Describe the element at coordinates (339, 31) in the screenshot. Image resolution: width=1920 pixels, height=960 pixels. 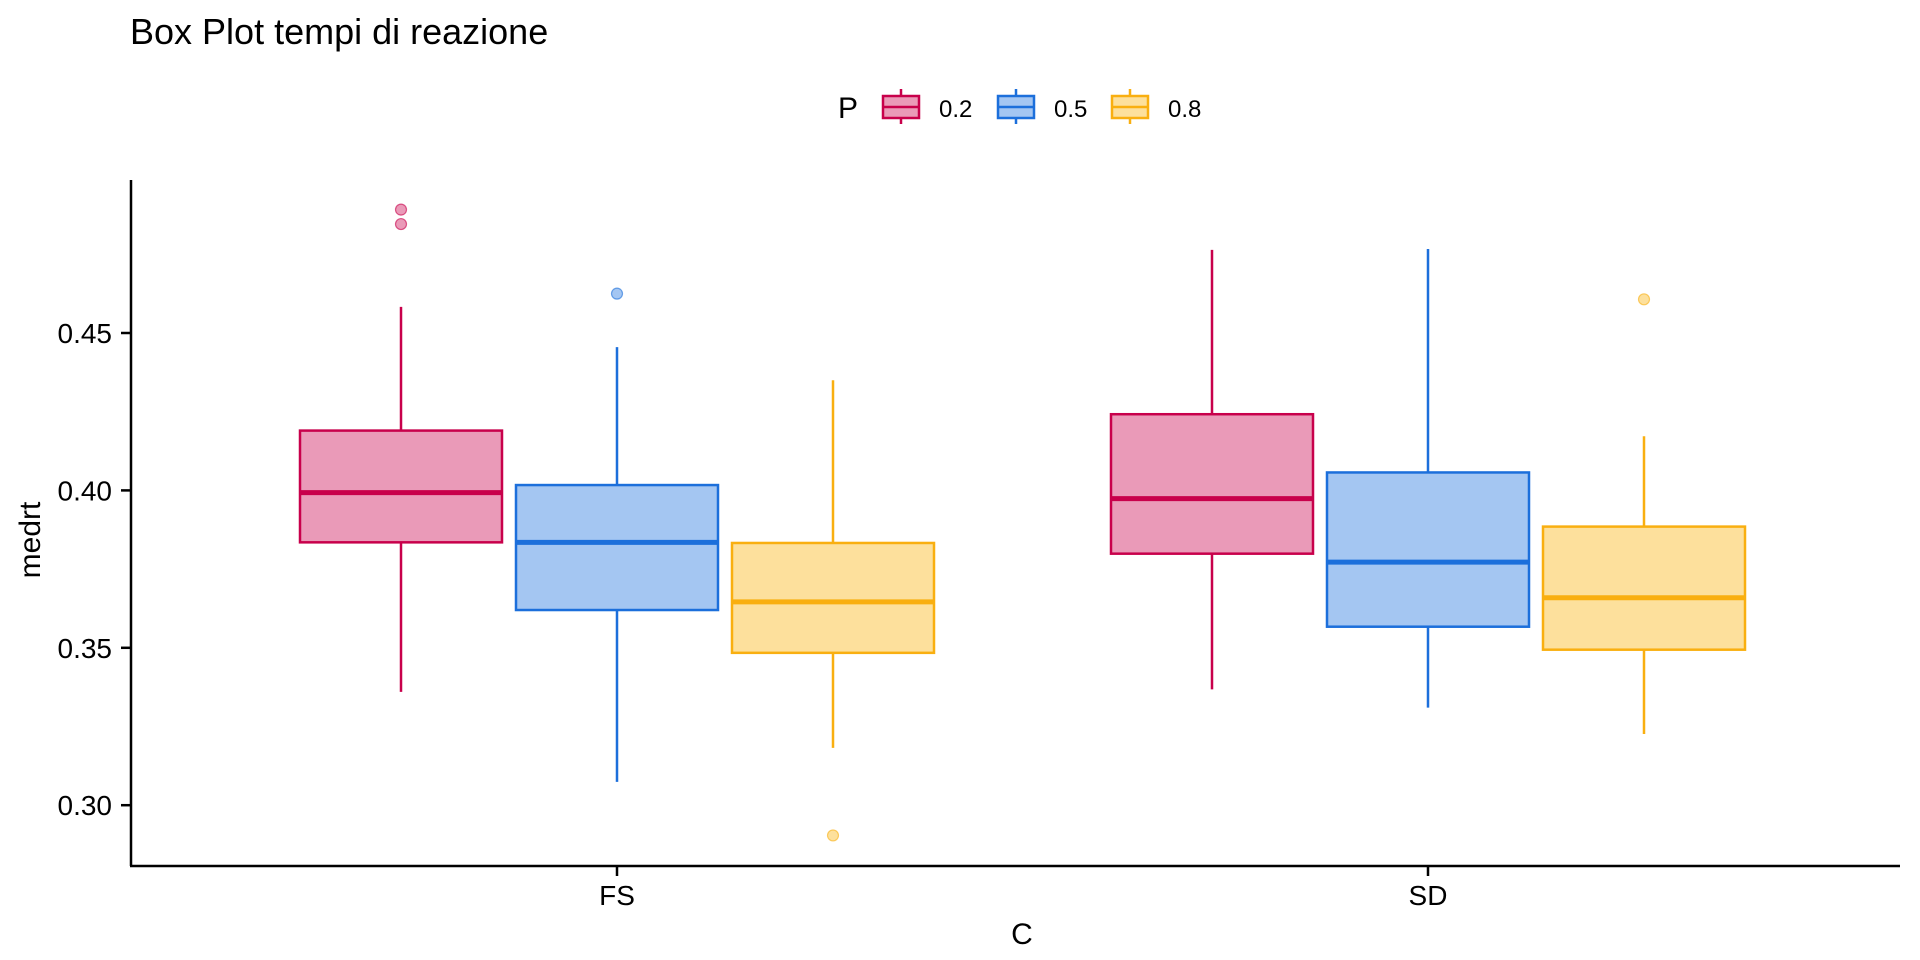
I see `chart-title: Box Plot tempi di reazione` at that location.